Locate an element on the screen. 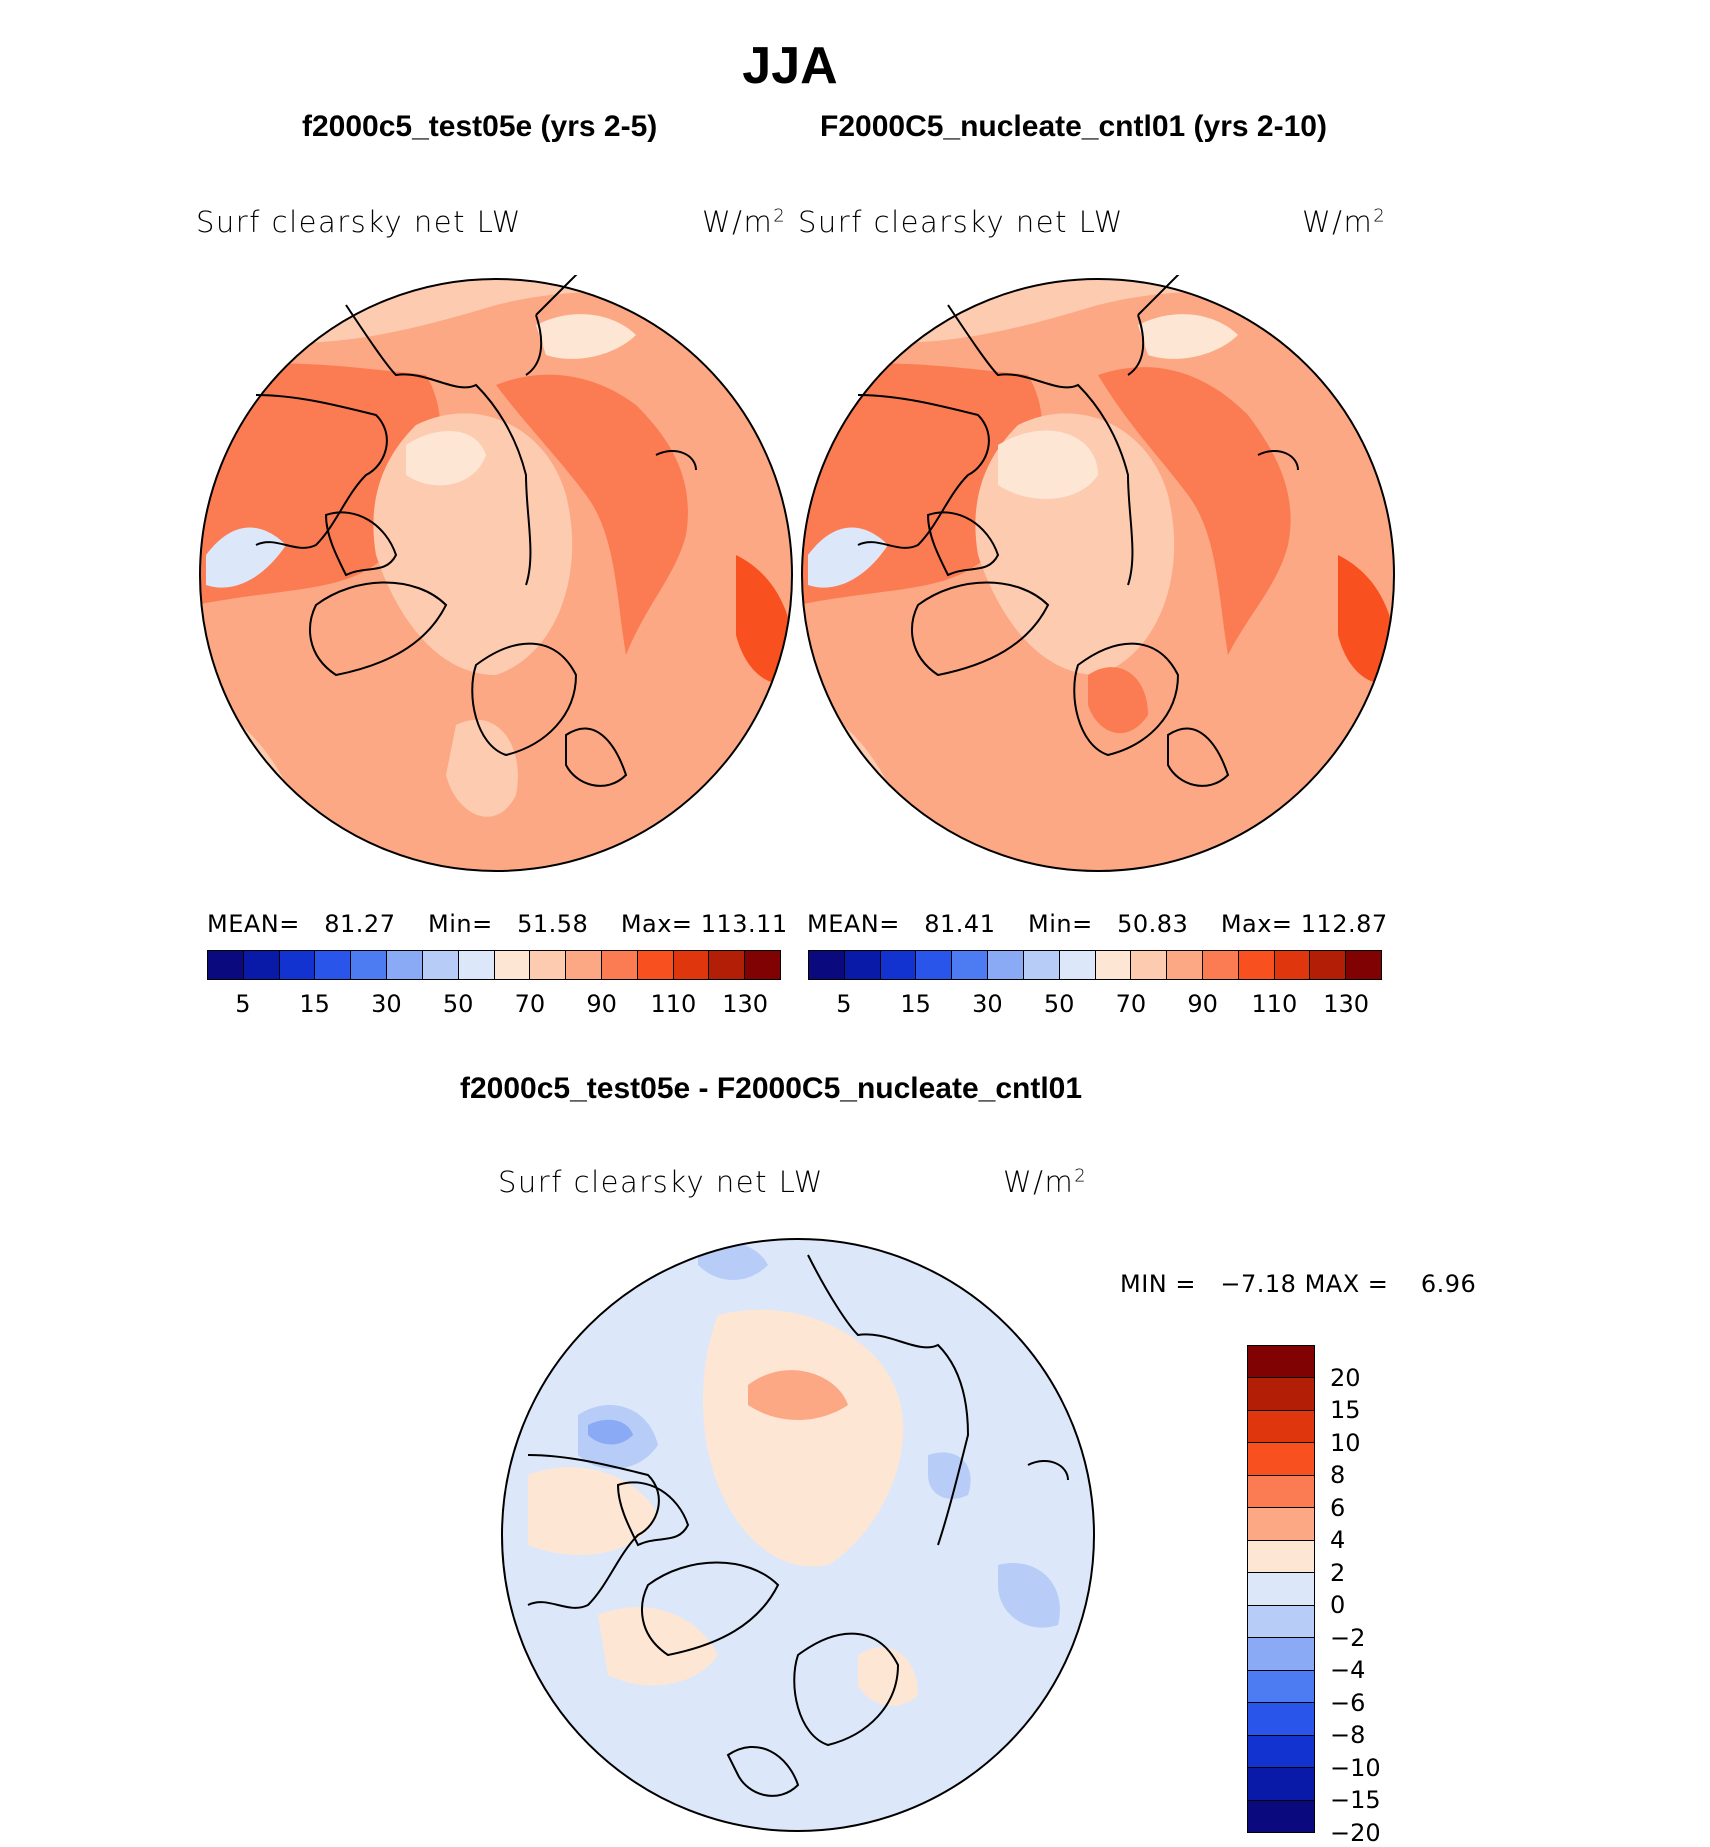 This screenshot has height=1847, width=1710. panel-1-field-pacific-cool is located at coordinates (586, 336).